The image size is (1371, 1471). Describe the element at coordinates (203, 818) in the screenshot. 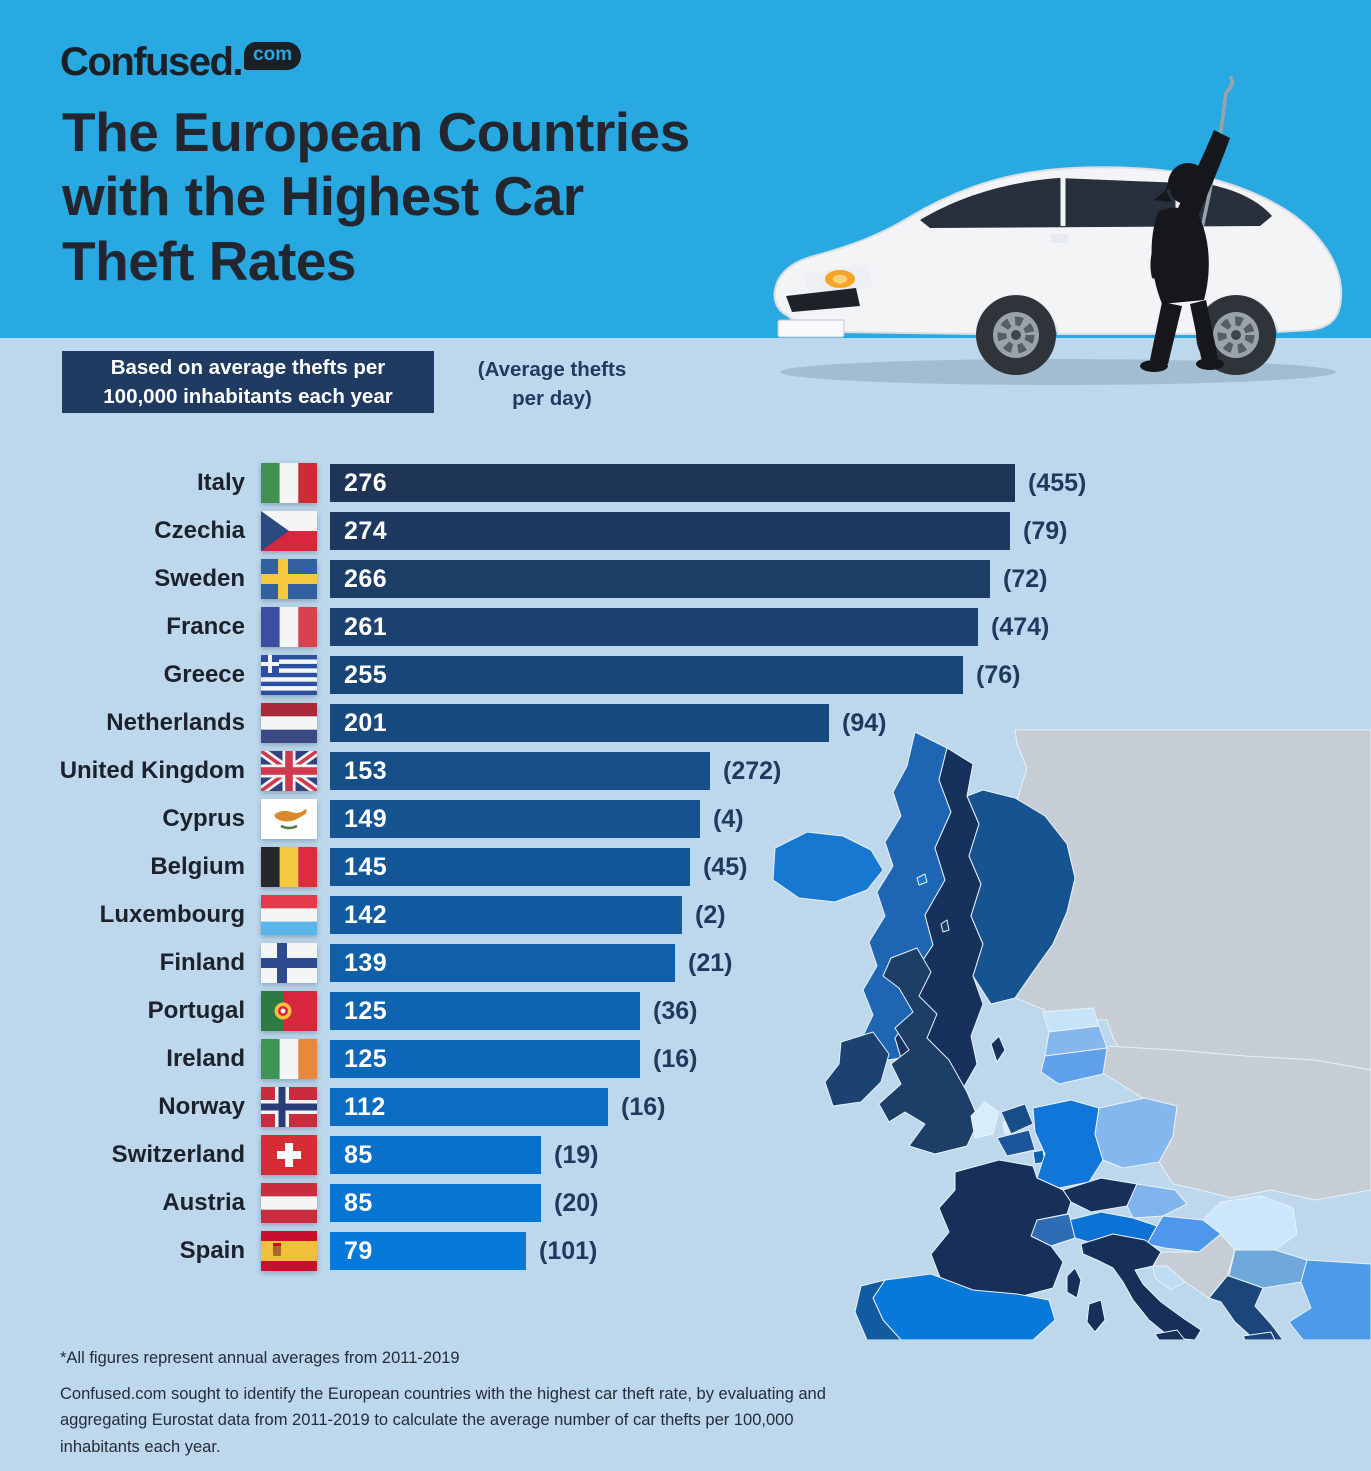

I see `country-label: Cyprus` at that location.